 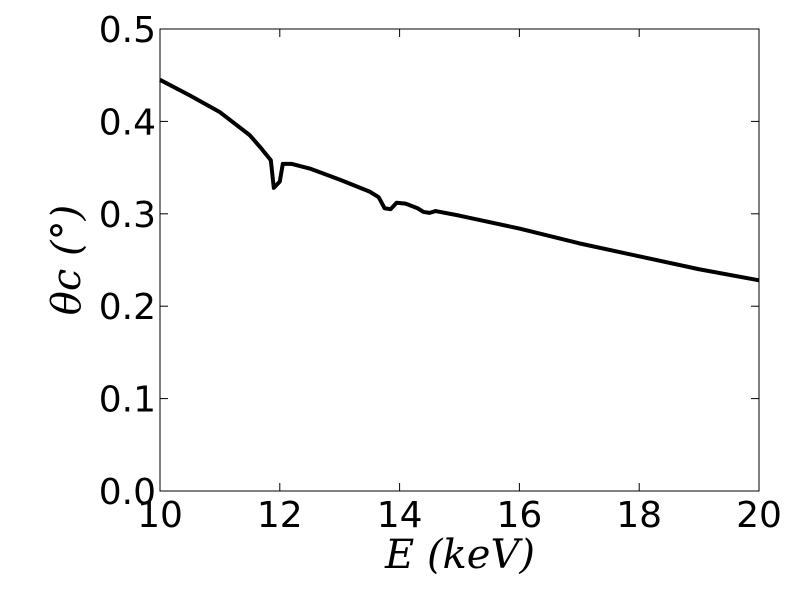 I want to click on x-tick-label: 20, so click(x=759, y=515).